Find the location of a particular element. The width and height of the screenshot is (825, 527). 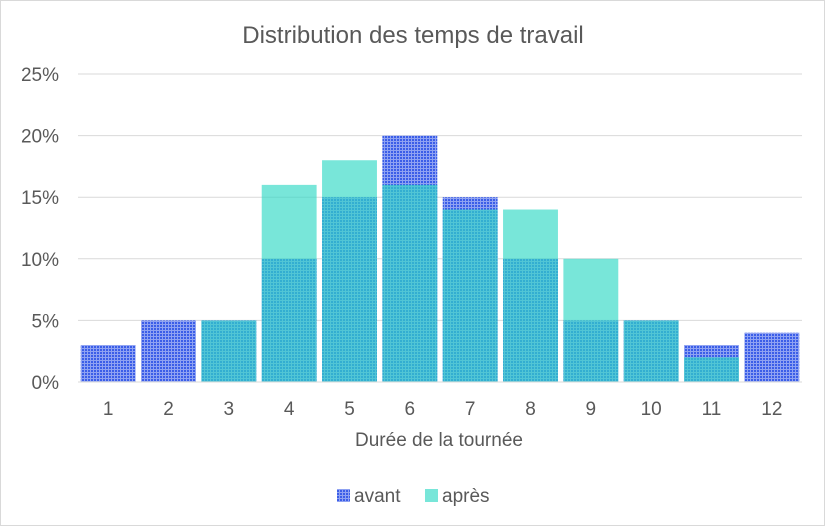

legend-label-apres: après is located at coordinates (466, 496).